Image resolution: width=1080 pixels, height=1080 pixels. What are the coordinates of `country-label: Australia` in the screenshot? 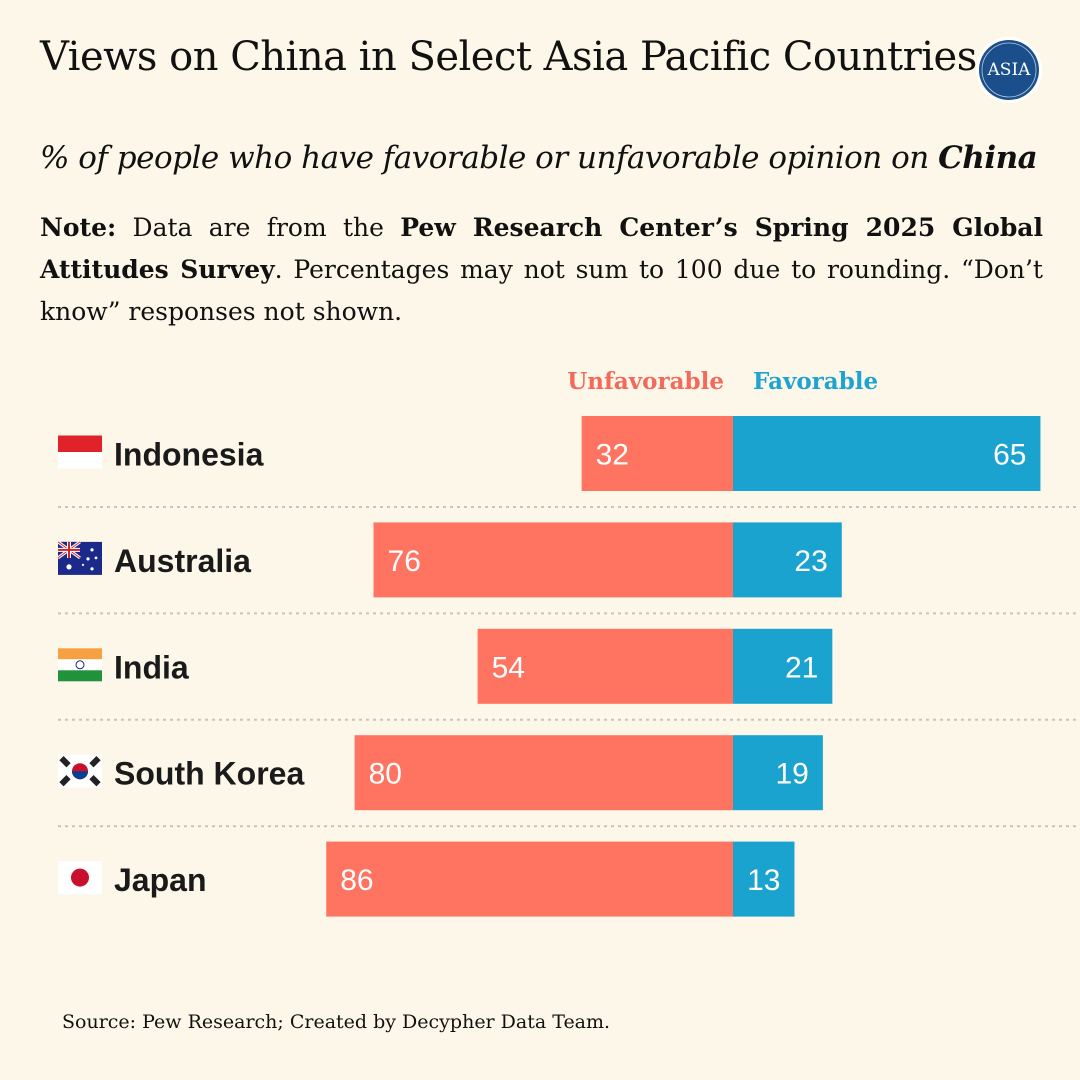 It's located at (182, 561).